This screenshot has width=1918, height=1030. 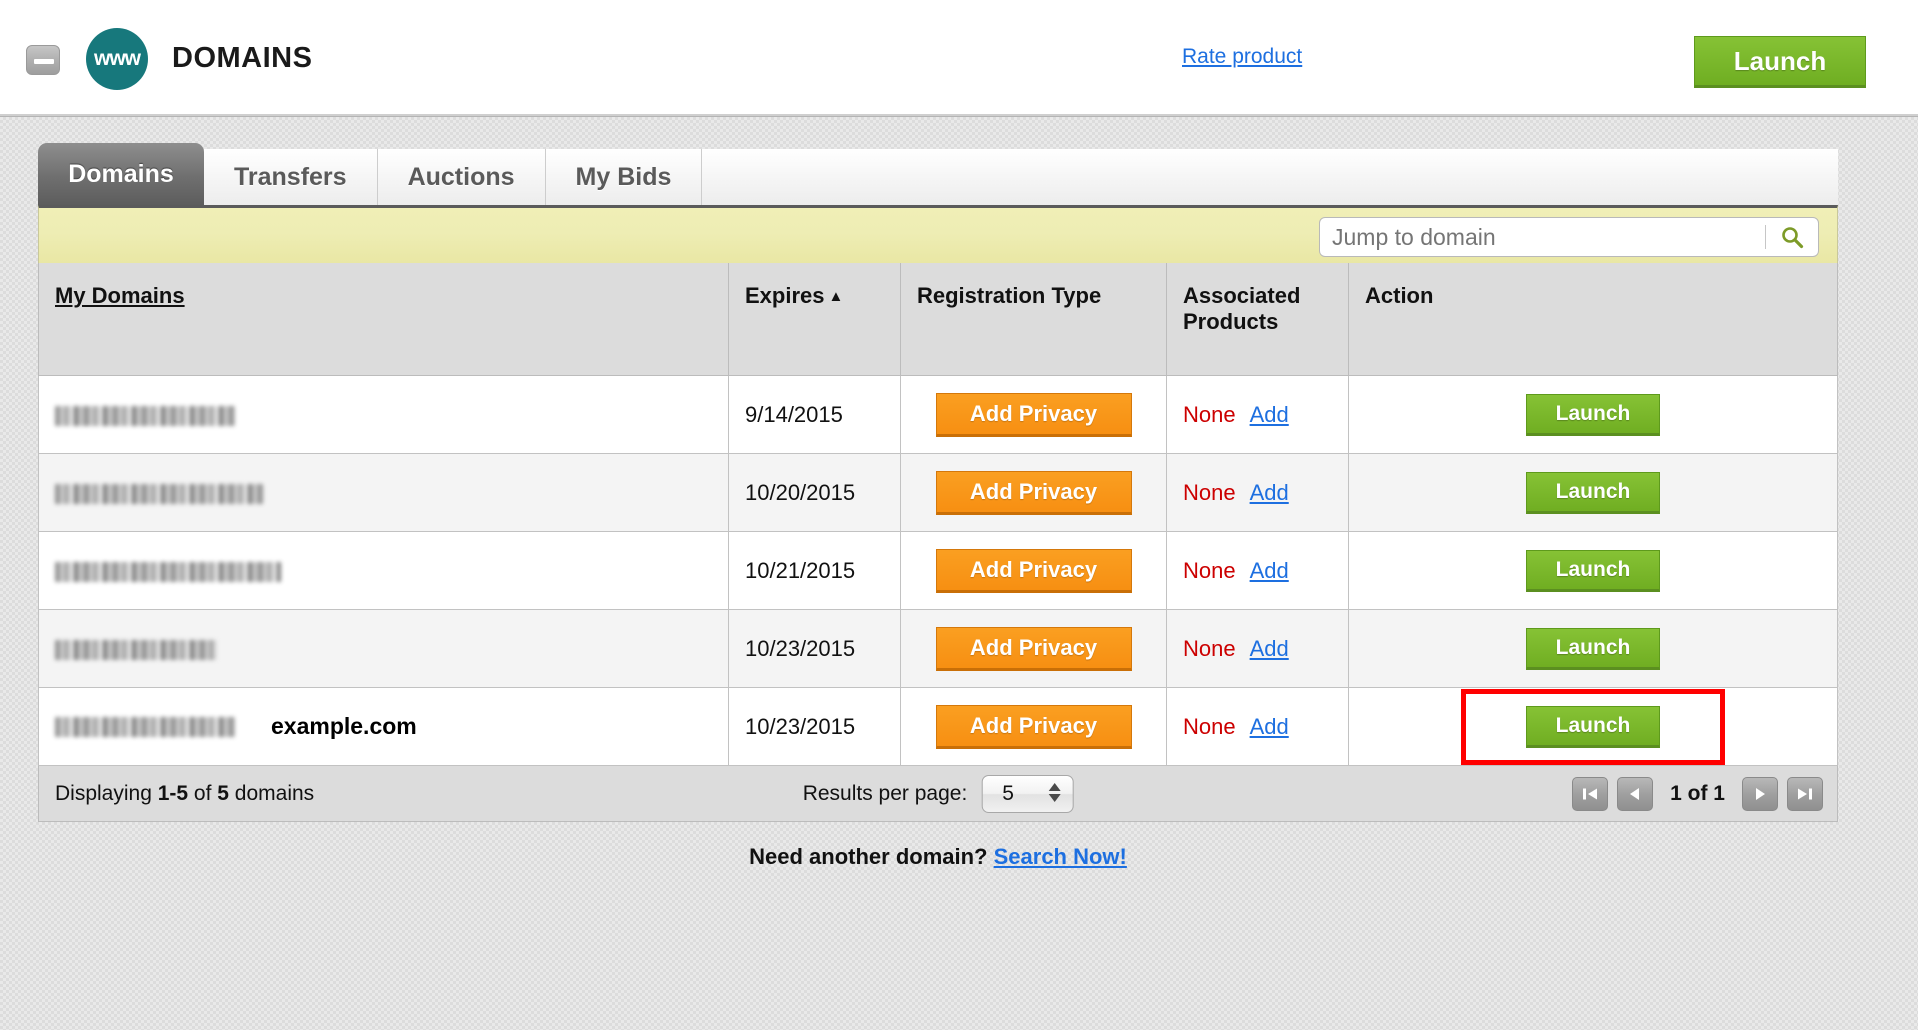 What do you see at coordinates (1780, 62) in the screenshot?
I see `header-launch-button: Launch` at bounding box center [1780, 62].